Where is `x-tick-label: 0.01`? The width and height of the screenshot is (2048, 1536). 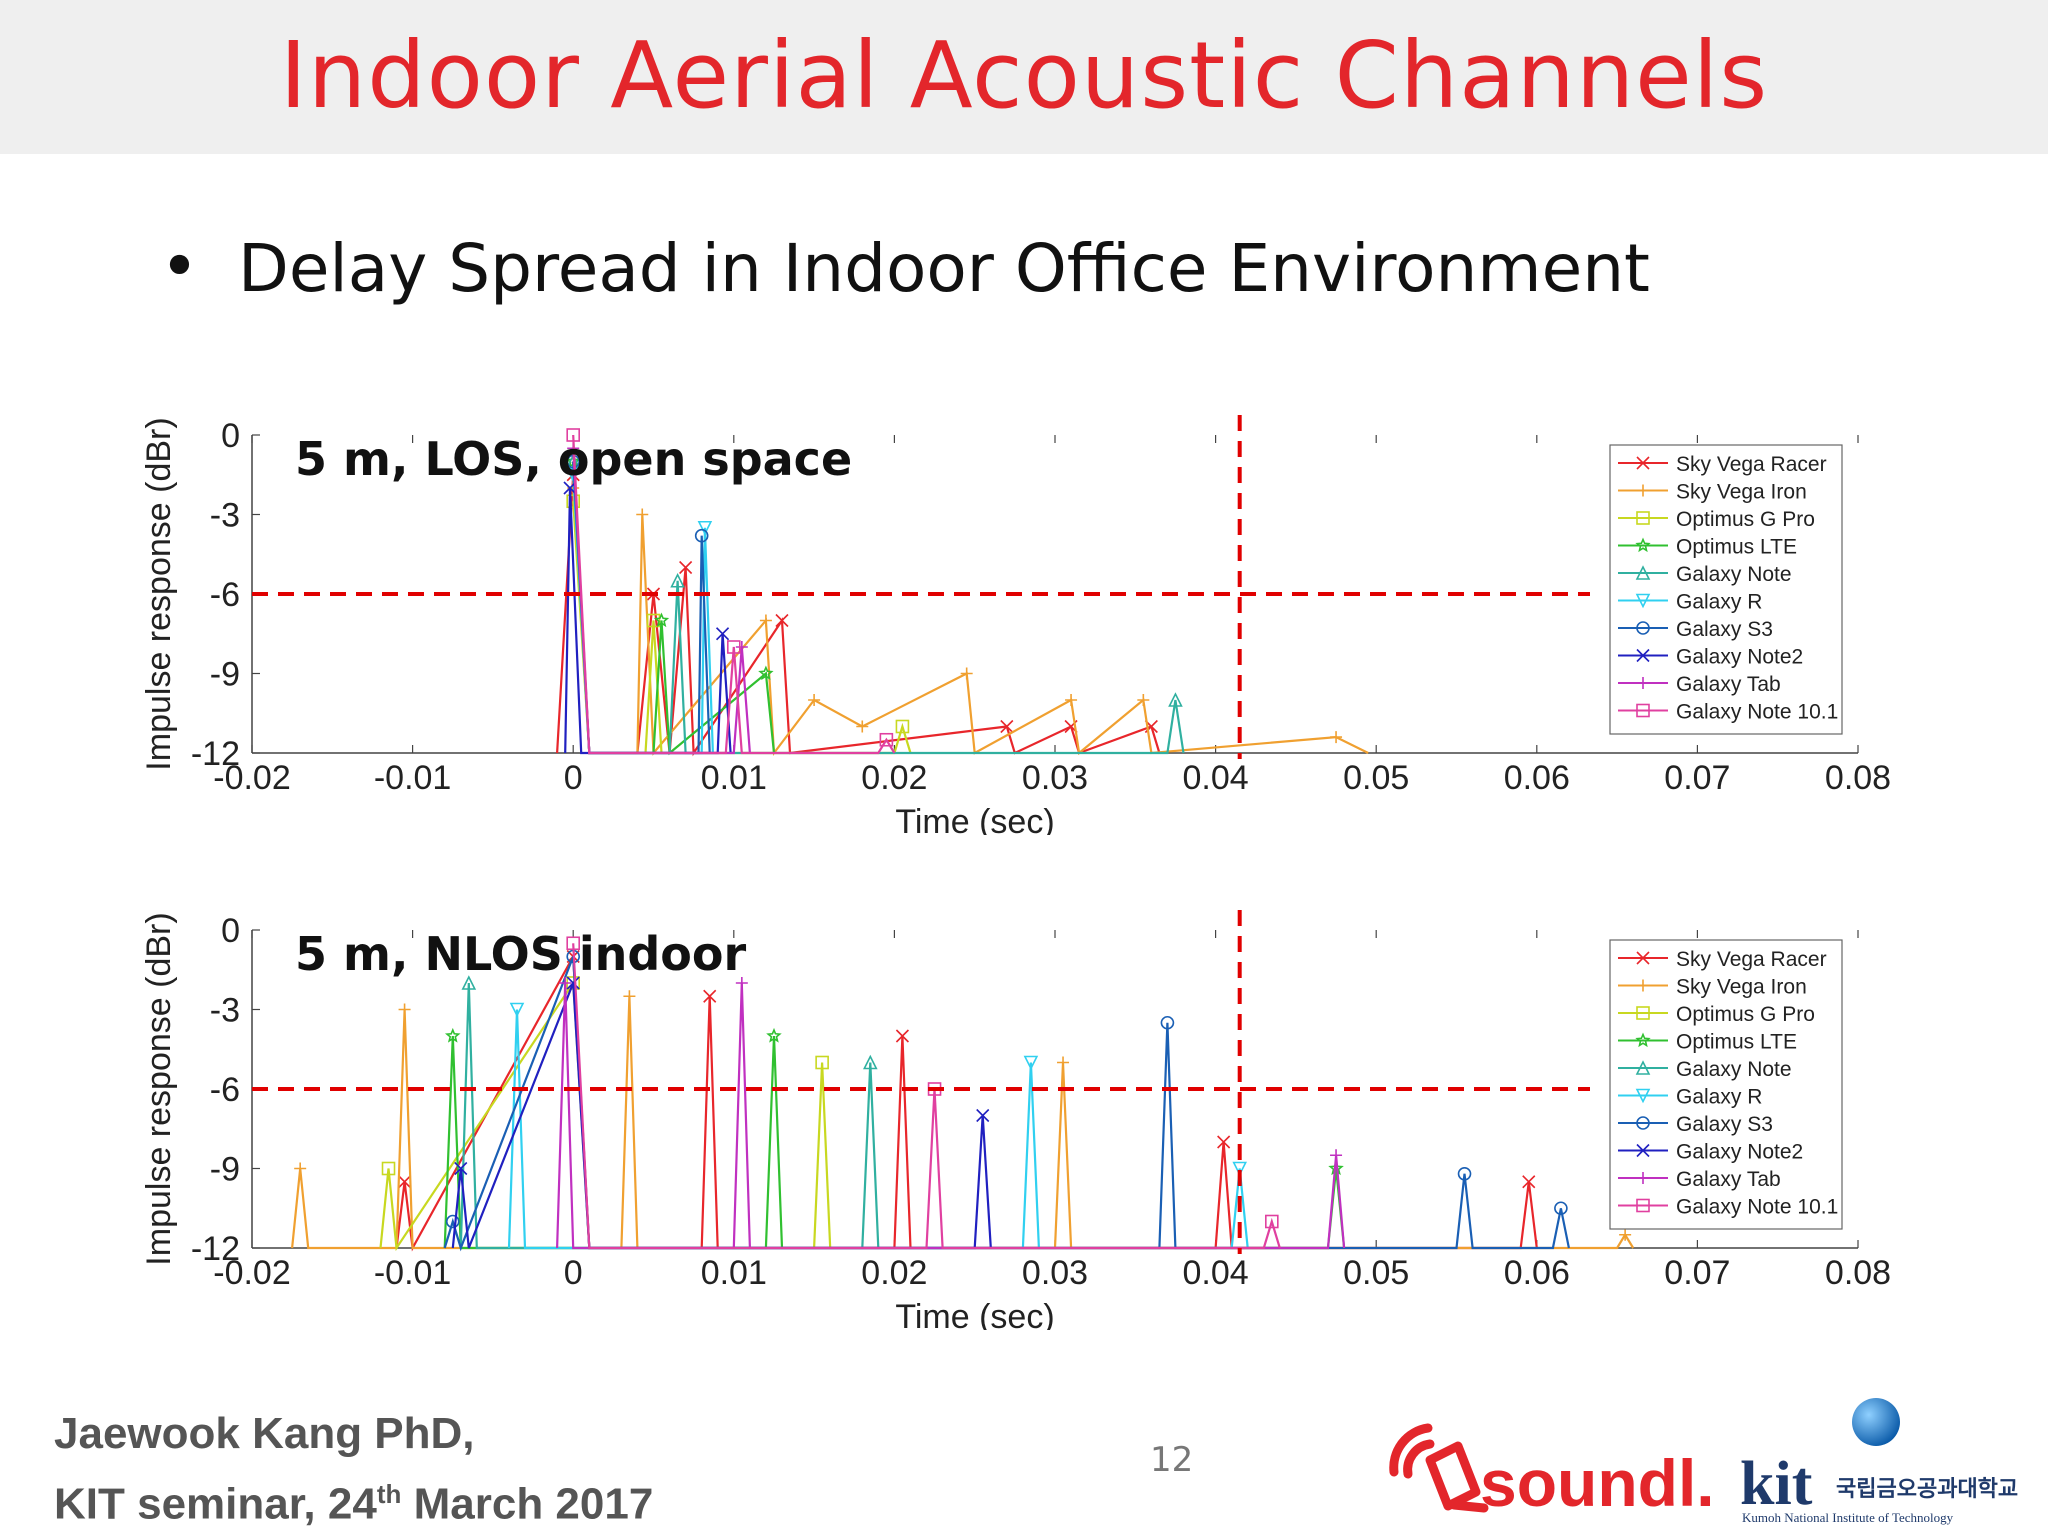 x-tick-label: 0.01 is located at coordinates (734, 1273).